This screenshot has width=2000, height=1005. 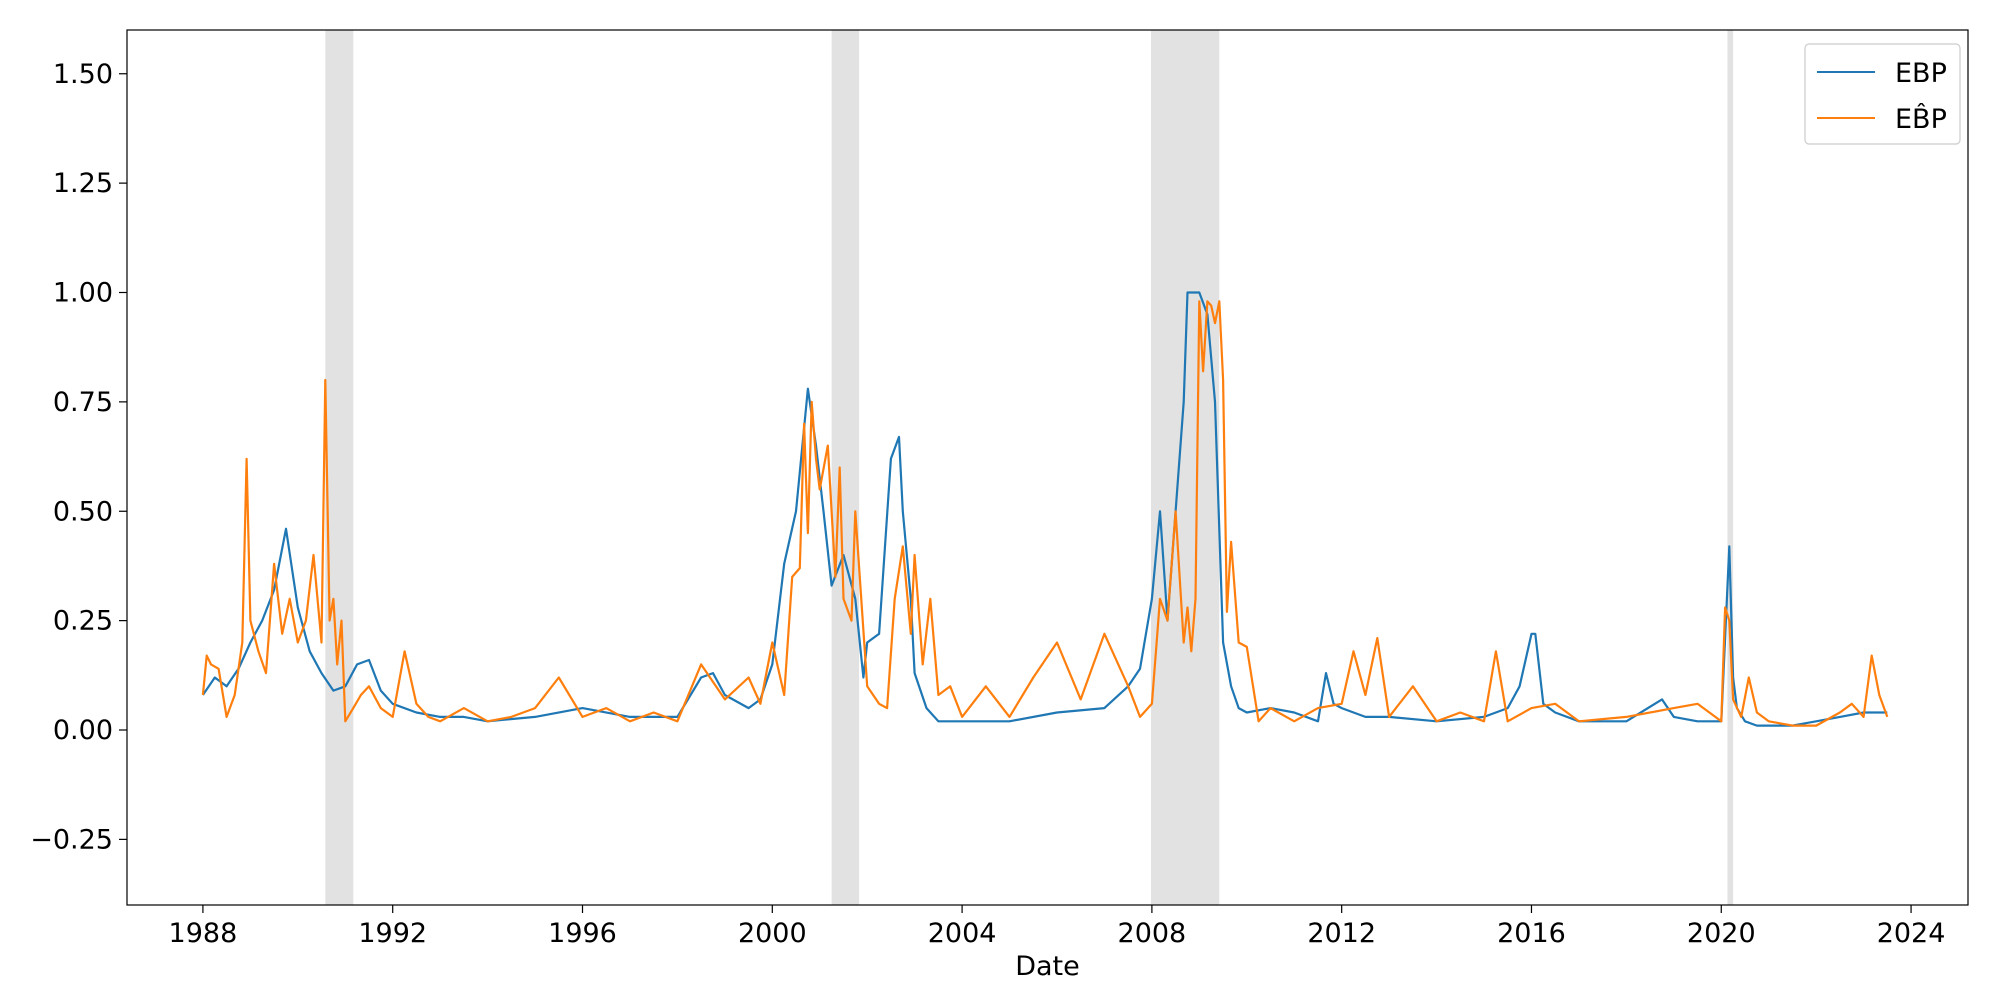 I want to click on y-tick-label: 1.25, so click(x=83, y=183).